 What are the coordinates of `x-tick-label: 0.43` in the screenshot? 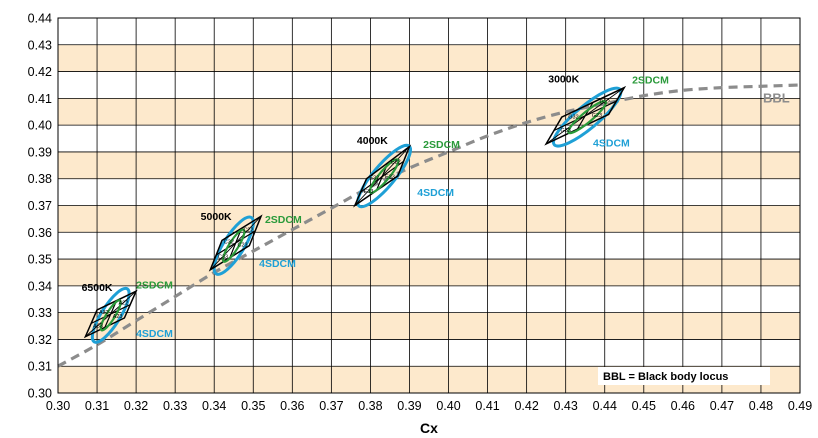 It's located at (566, 406).